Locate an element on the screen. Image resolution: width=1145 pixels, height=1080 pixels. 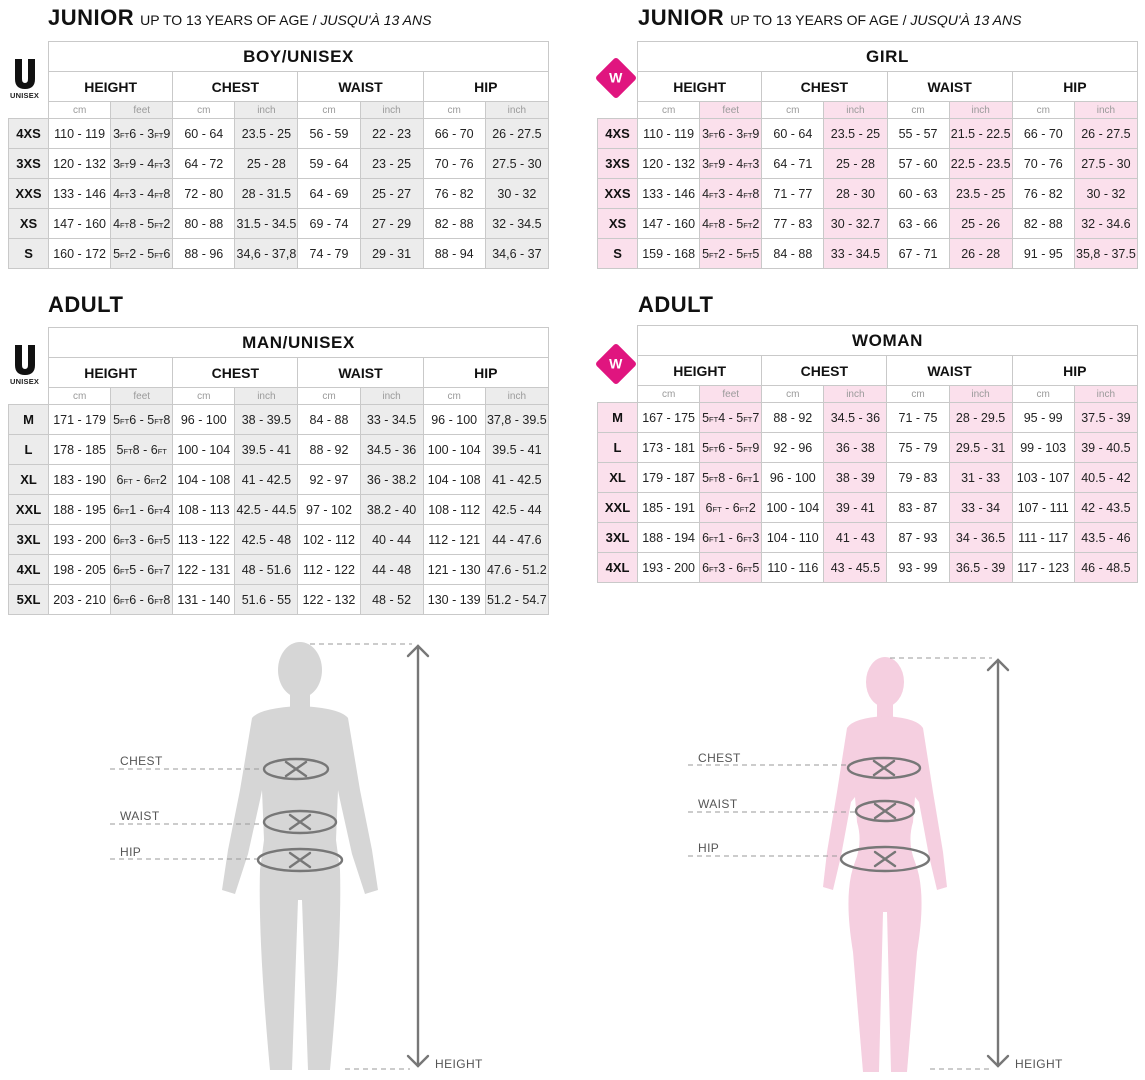
table-cell: 29 - 31 is located at coordinates (391, 253).